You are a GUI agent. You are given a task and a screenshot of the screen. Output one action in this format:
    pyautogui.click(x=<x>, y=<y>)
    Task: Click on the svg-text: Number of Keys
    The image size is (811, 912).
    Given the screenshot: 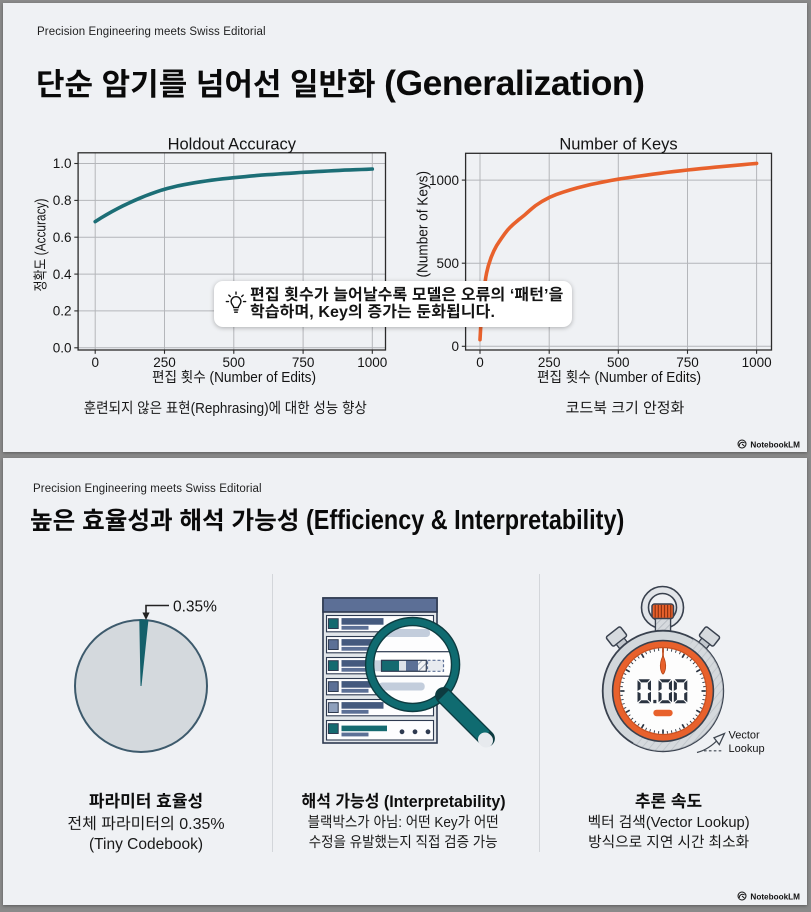 What is the action you would take?
    pyautogui.click(x=618, y=145)
    